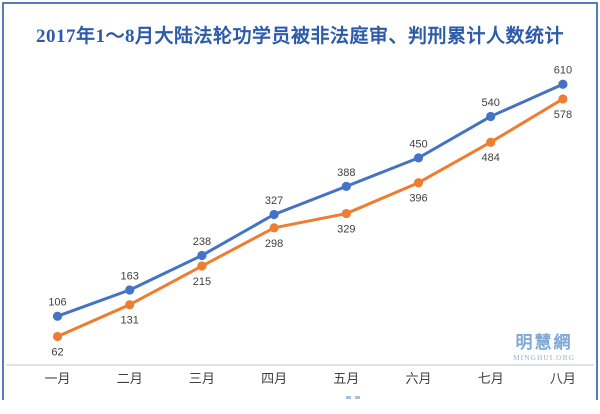  What do you see at coordinates (57, 303) in the screenshot?
I see `data-label-blue-line: 106` at bounding box center [57, 303].